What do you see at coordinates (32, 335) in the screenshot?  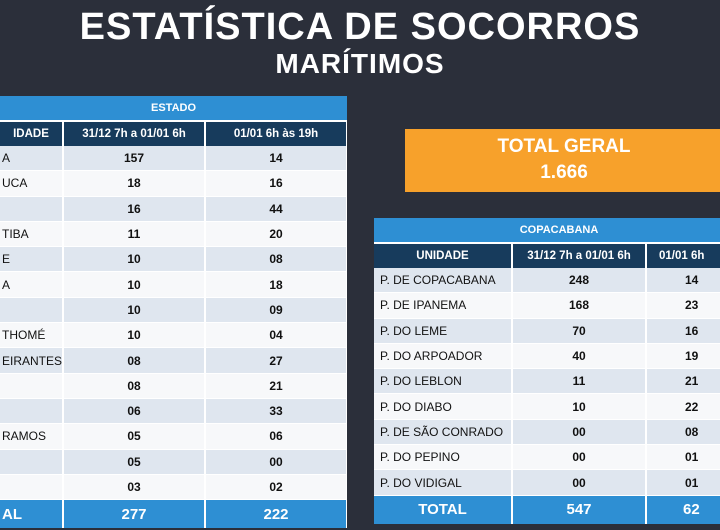 I see `cell-unit: THOMÉ` at bounding box center [32, 335].